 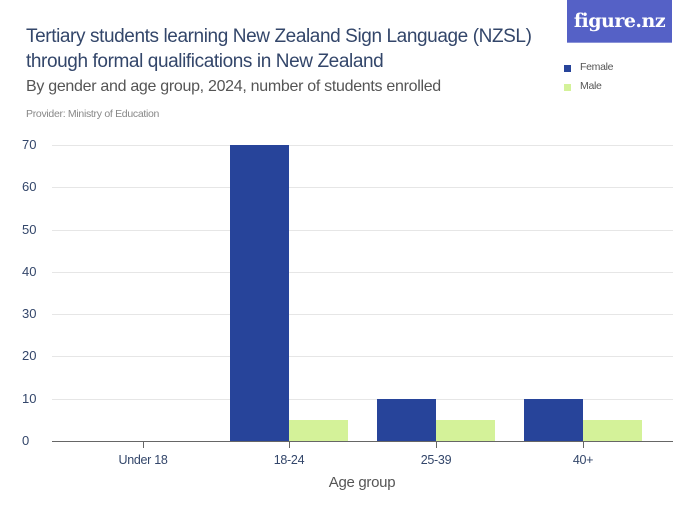 I want to click on legend-label: Male, so click(x=591, y=85).